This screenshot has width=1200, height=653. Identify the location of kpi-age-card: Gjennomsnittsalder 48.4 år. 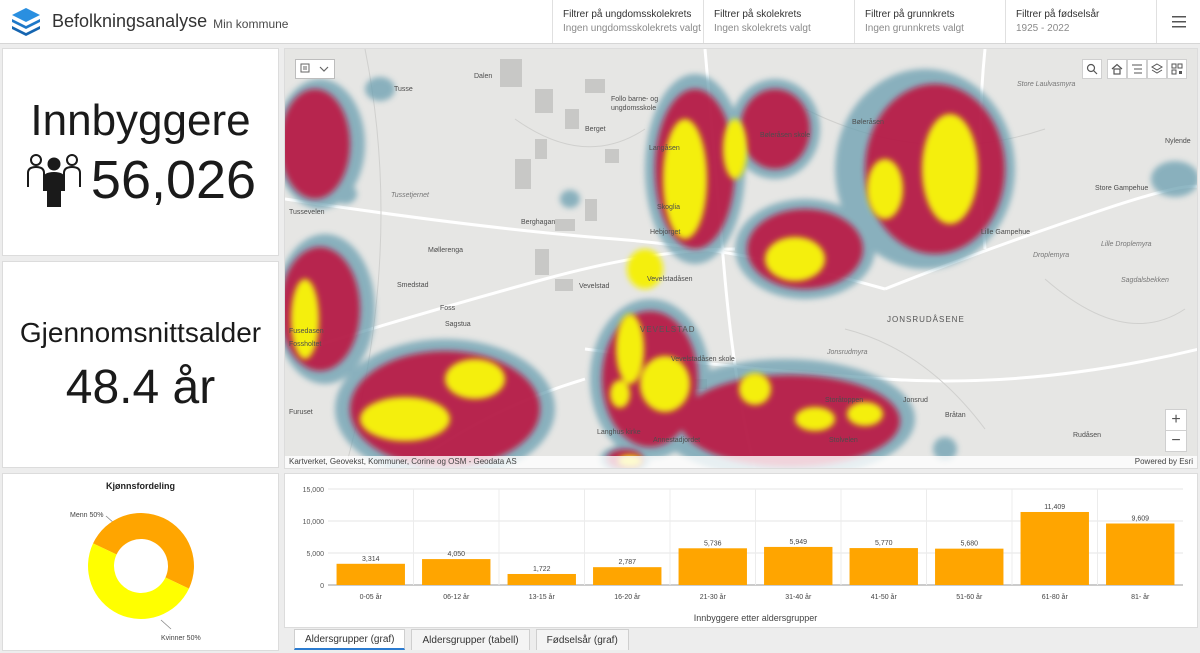
(140, 364).